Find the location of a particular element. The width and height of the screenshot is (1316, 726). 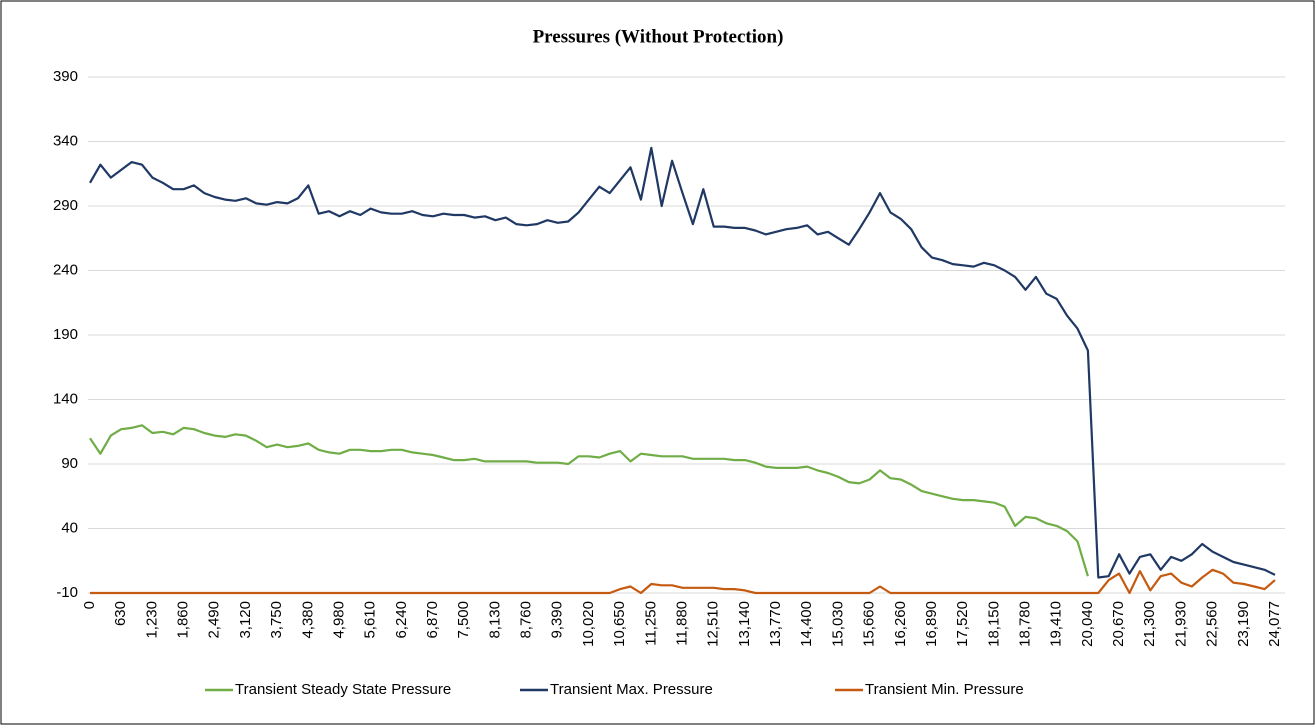

x-tick-label: 5,610 is located at coordinates (370, 620).